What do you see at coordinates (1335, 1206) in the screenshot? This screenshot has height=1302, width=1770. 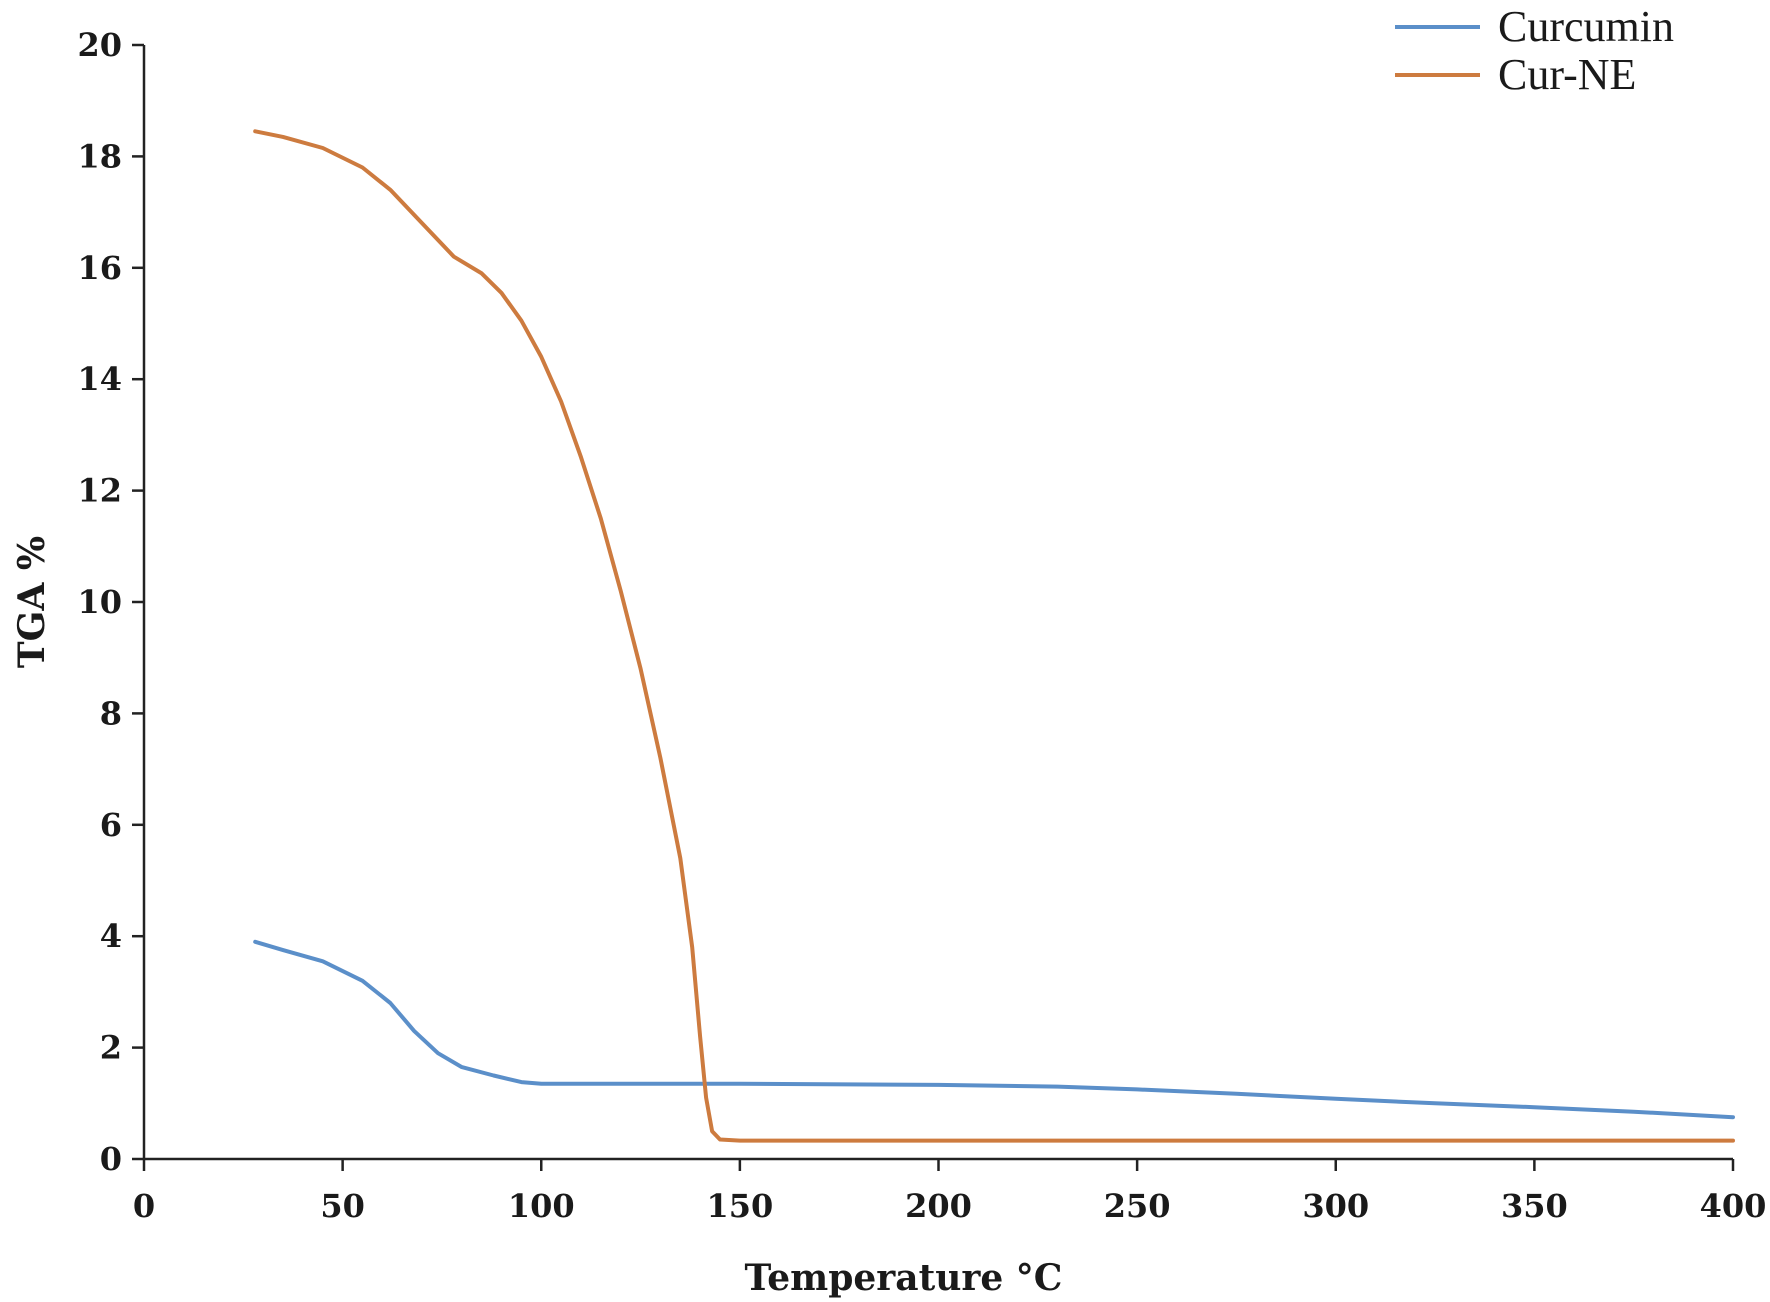 I see `x-tick-label: 300` at bounding box center [1335, 1206].